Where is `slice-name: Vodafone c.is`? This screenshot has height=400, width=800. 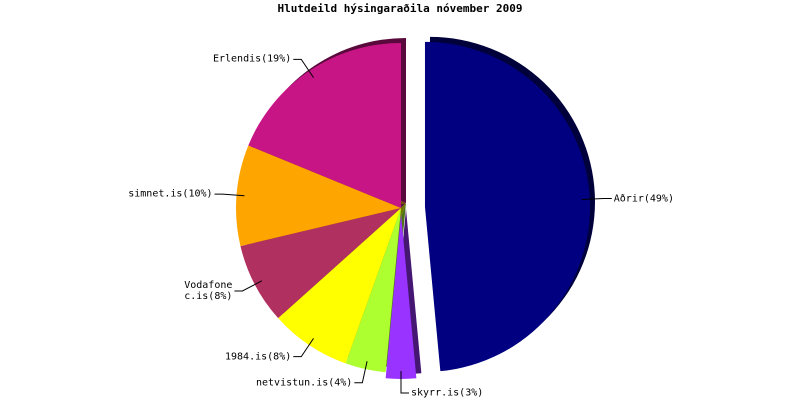 slice-name: Vodafone c.is is located at coordinates (208, 290).